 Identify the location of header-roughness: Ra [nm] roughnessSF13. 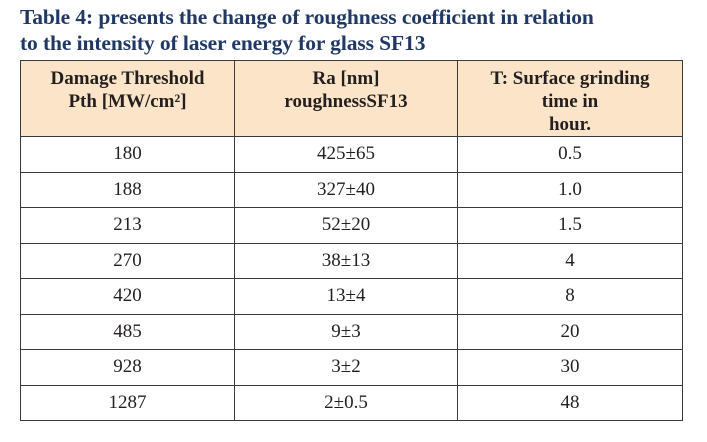
(346, 98).